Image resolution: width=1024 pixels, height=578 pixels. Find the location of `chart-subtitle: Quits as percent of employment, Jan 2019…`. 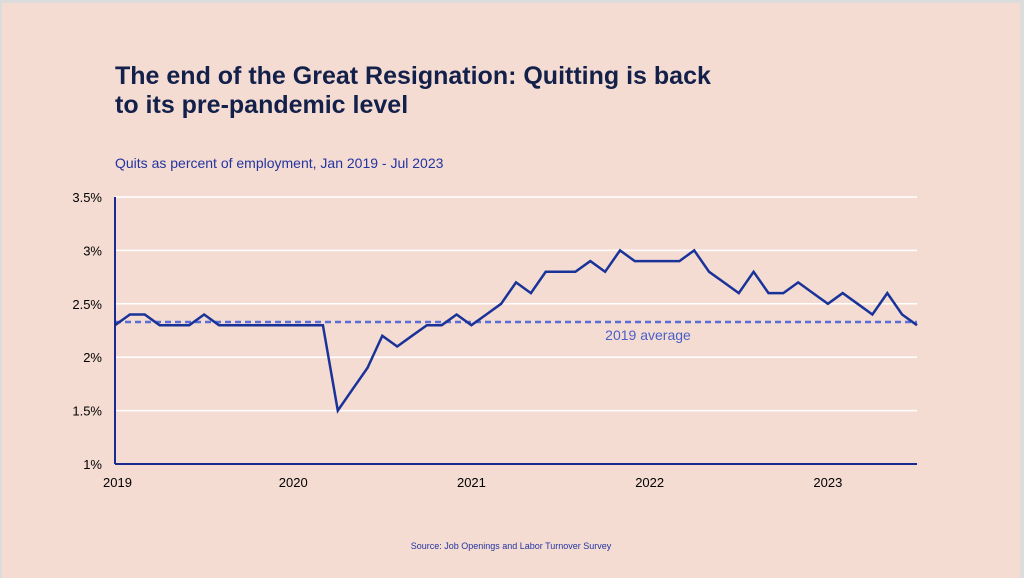

chart-subtitle: Quits as percent of employment, Jan 2019… is located at coordinates (279, 163).